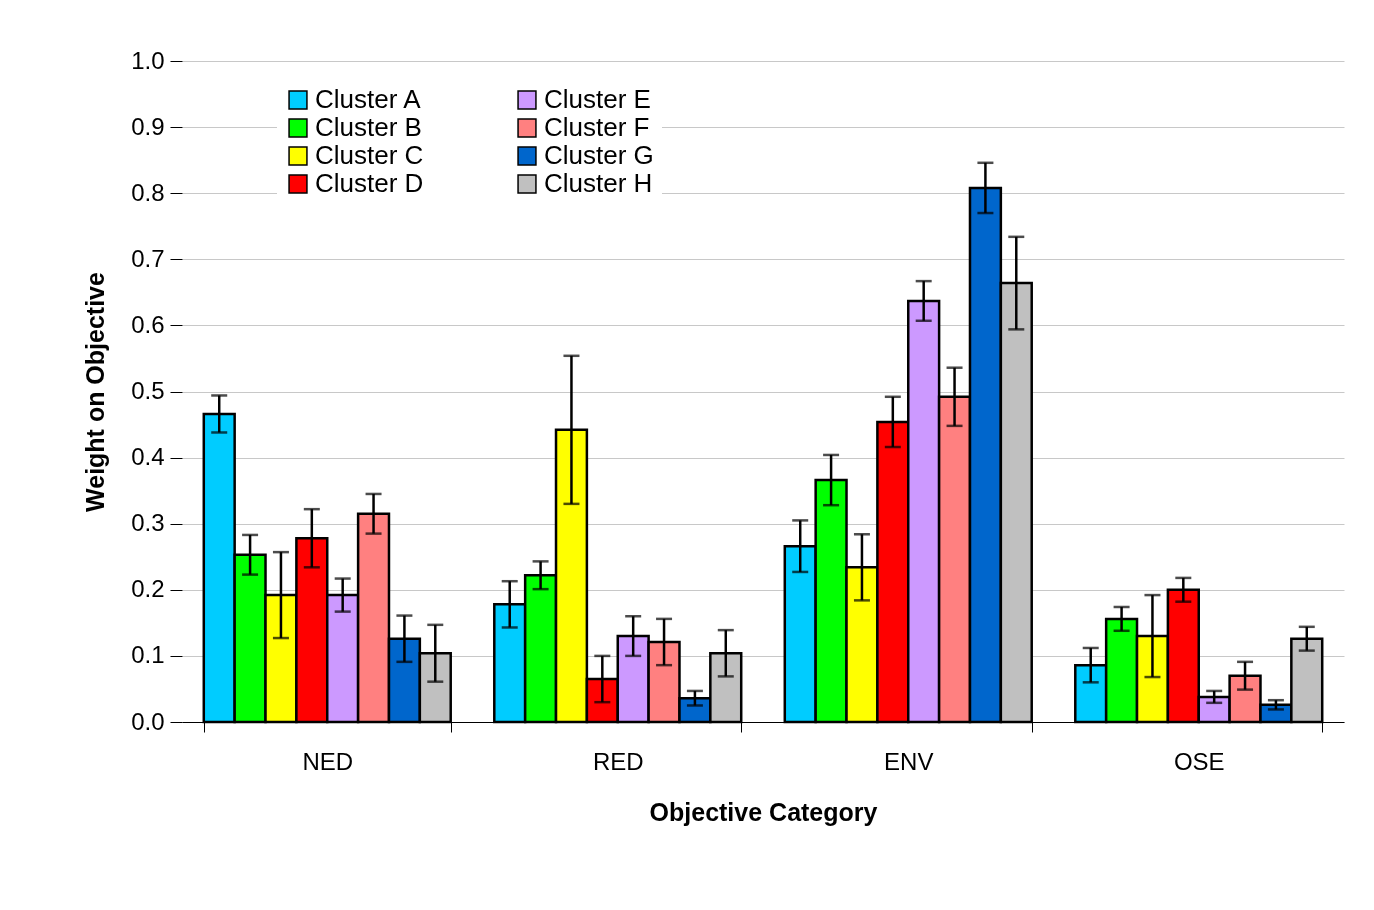  What do you see at coordinates (597, 127) in the screenshot?
I see `legend-label: Cluster F` at bounding box center [597, 127].